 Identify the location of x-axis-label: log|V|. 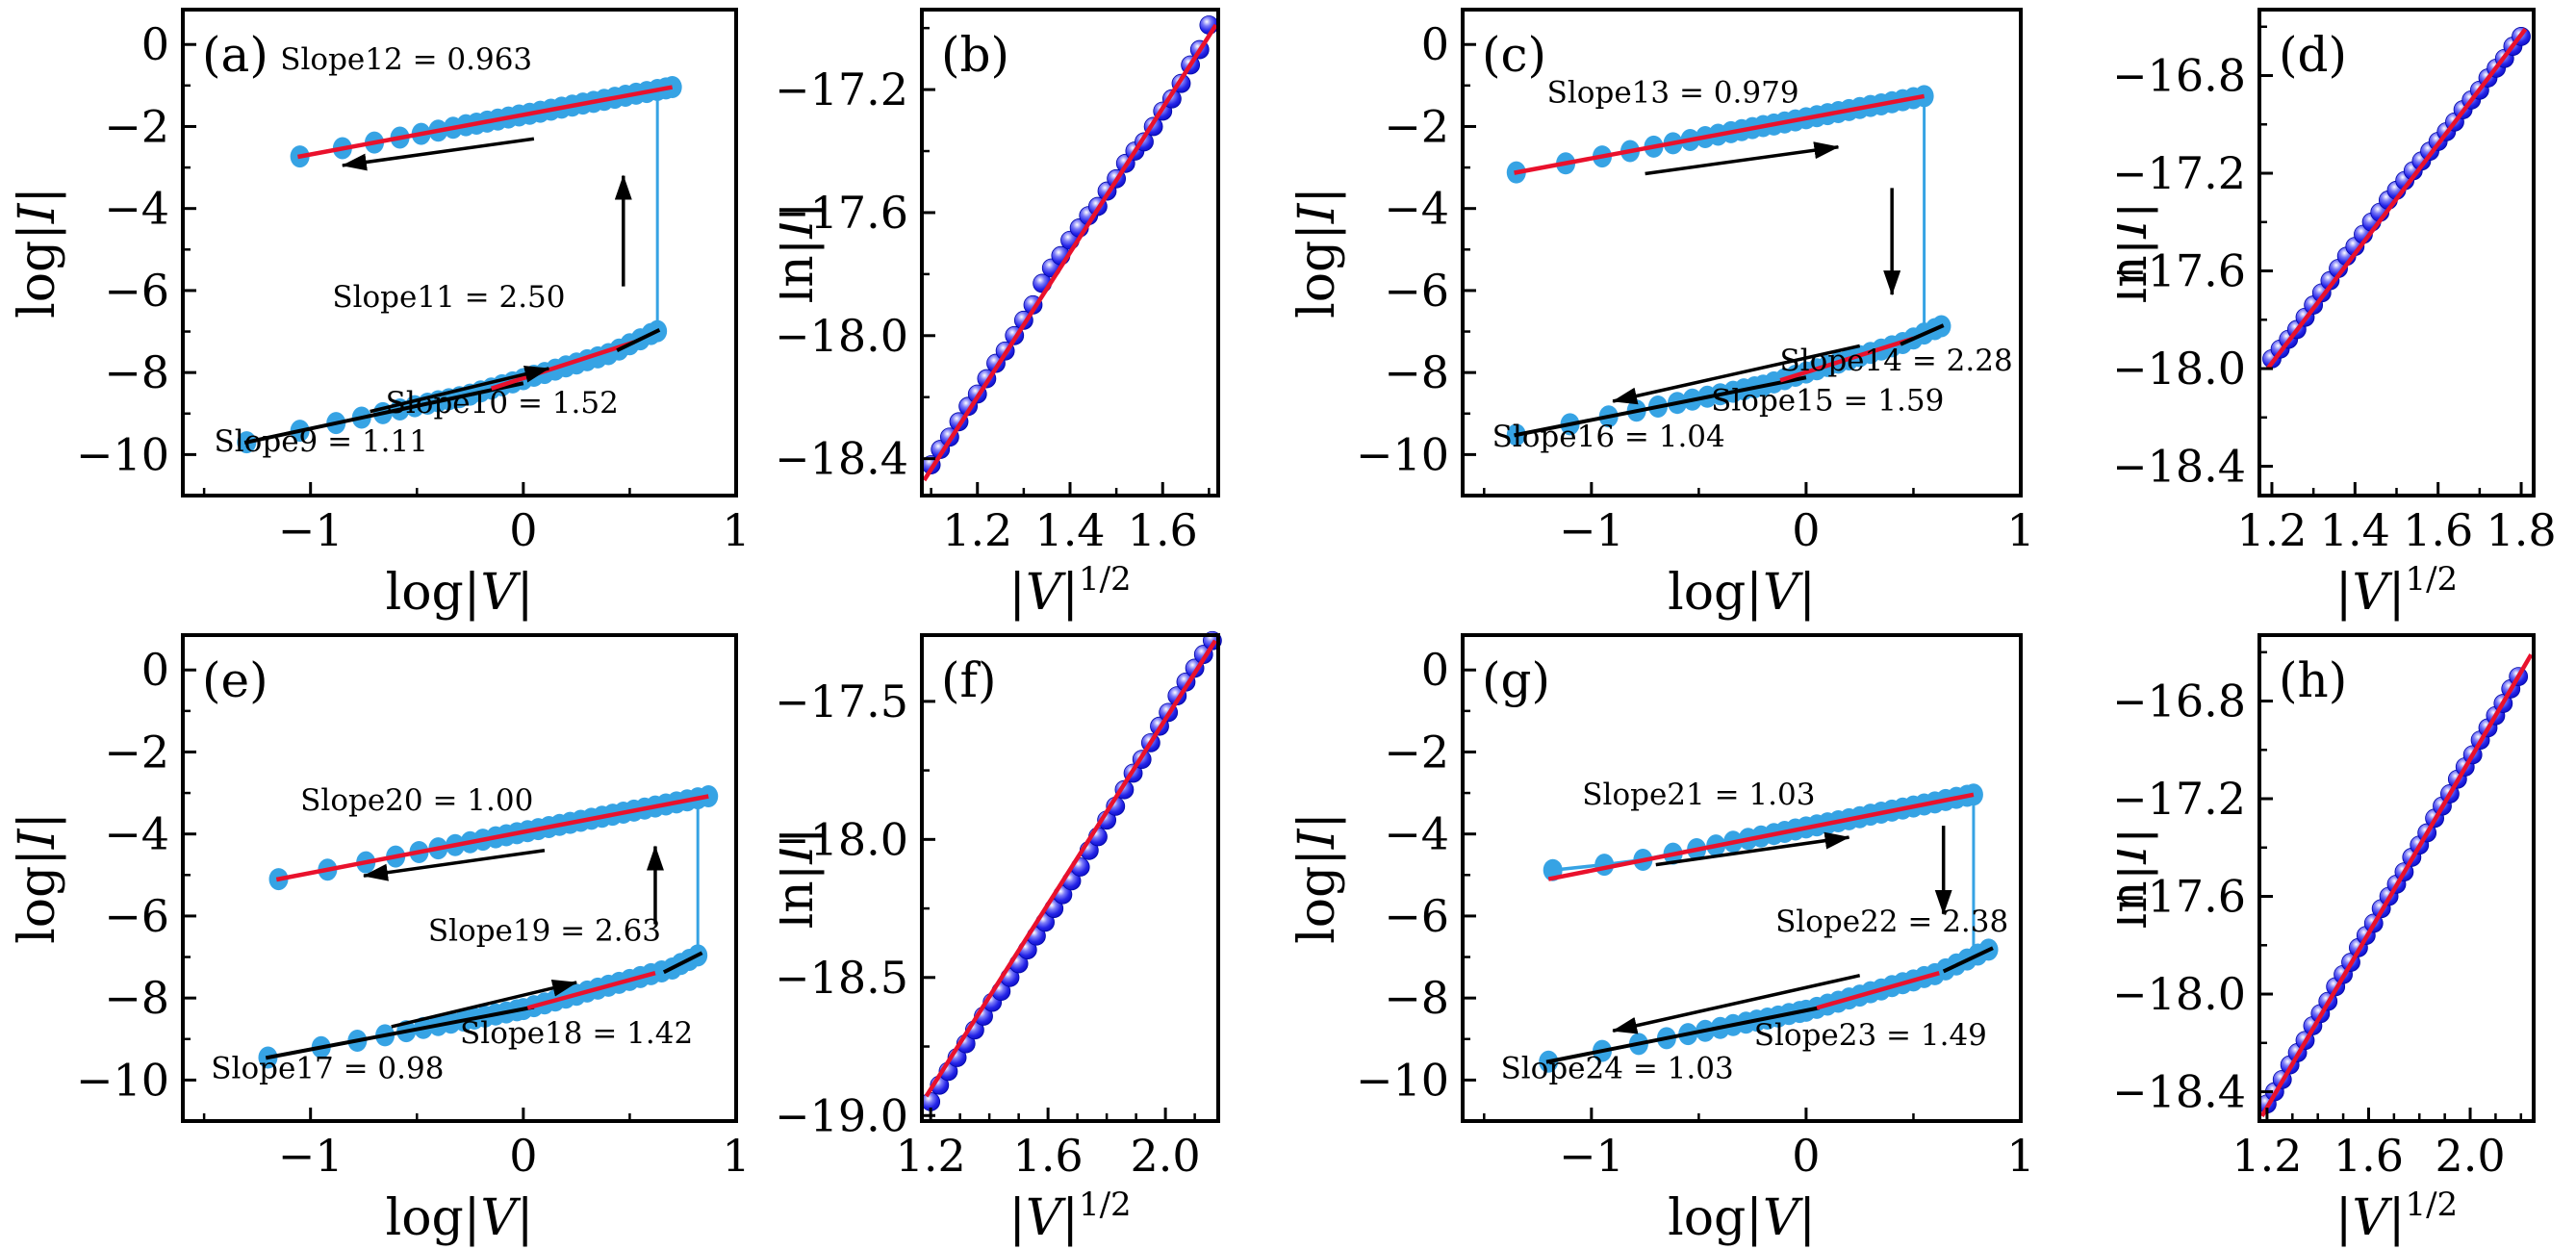
(460, 1218).